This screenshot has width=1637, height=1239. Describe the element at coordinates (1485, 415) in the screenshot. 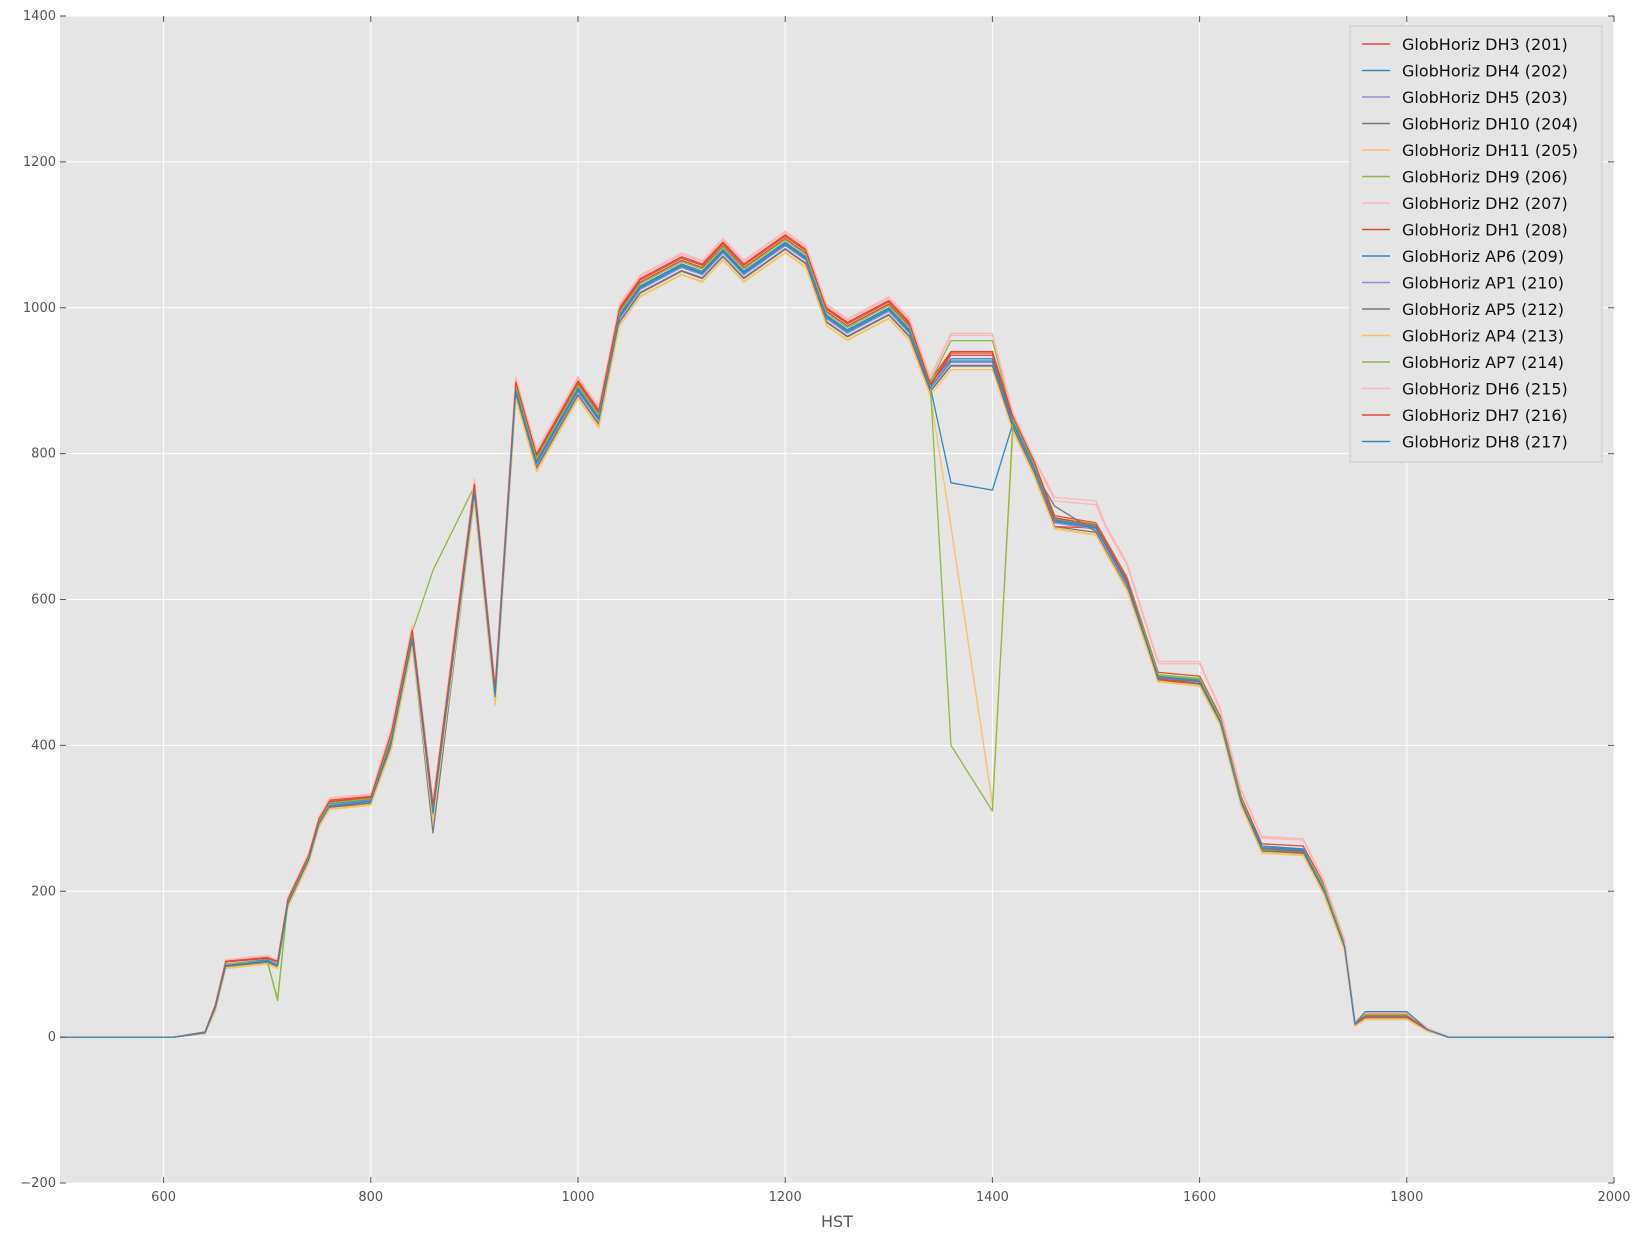

I see `legend-label: GlobHoriz DH7 (216)` at that location.